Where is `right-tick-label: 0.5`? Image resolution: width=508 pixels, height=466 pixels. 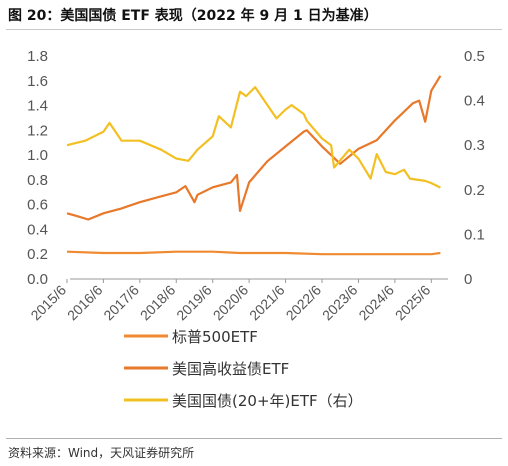 right-tick-label: 0.5 is located at coordinates (474, 56).